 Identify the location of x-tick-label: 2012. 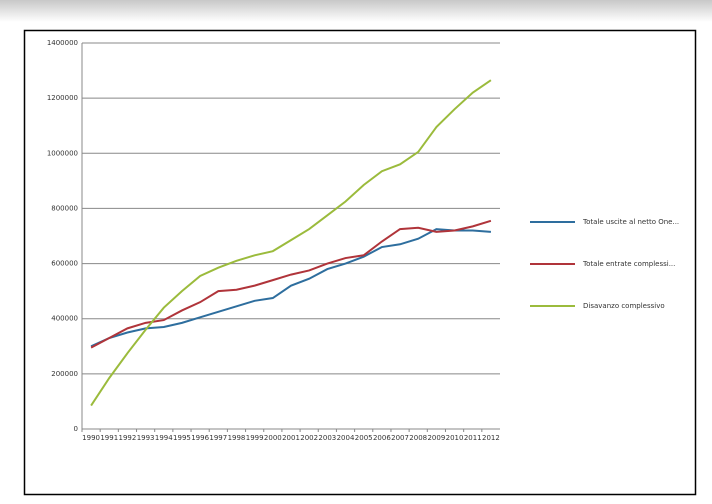
(491, 438).